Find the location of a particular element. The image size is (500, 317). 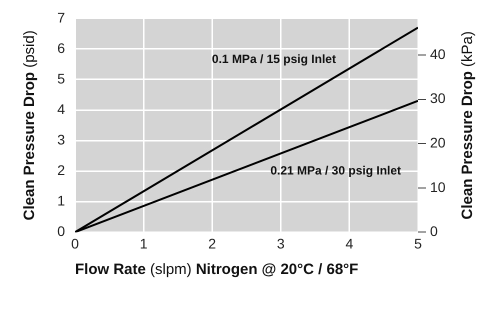

y2-tick-label: 20 is located at coordinates (438, 142).